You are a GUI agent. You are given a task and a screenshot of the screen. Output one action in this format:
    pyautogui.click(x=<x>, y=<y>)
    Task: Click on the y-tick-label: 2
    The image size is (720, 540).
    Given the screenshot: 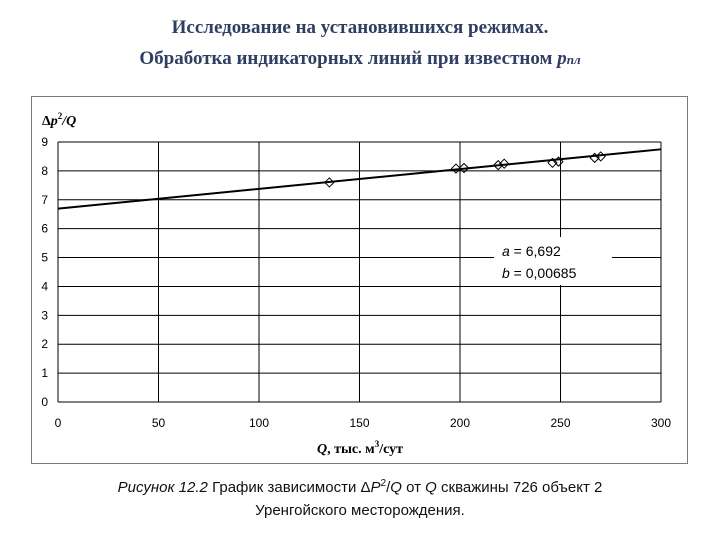 What is the action you would take?
    pyautogui.click(x=44, y=344)
    